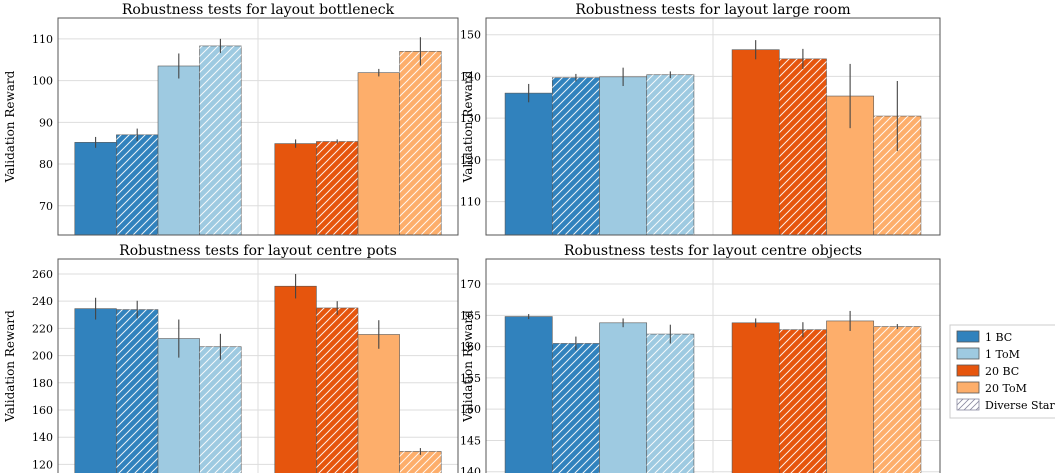 The height and width of the screenshot is (473, 1055). I want to click on y-tick-label: 155, so click(470, 378).